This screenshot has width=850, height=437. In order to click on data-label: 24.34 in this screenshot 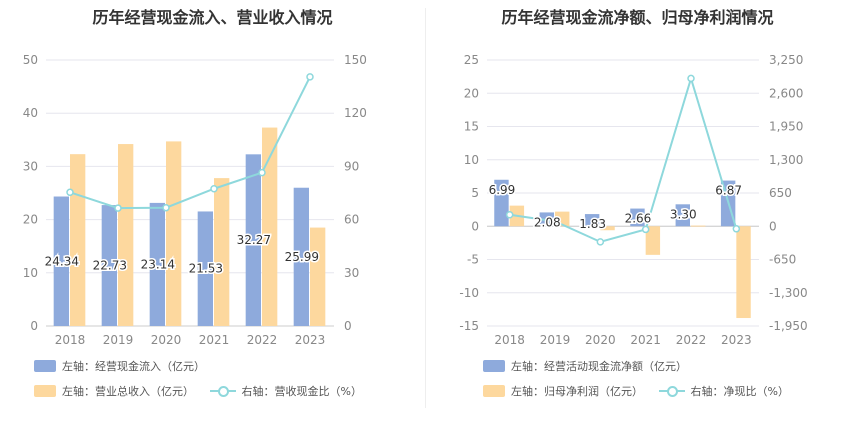, I will do `click(62, 261)`.